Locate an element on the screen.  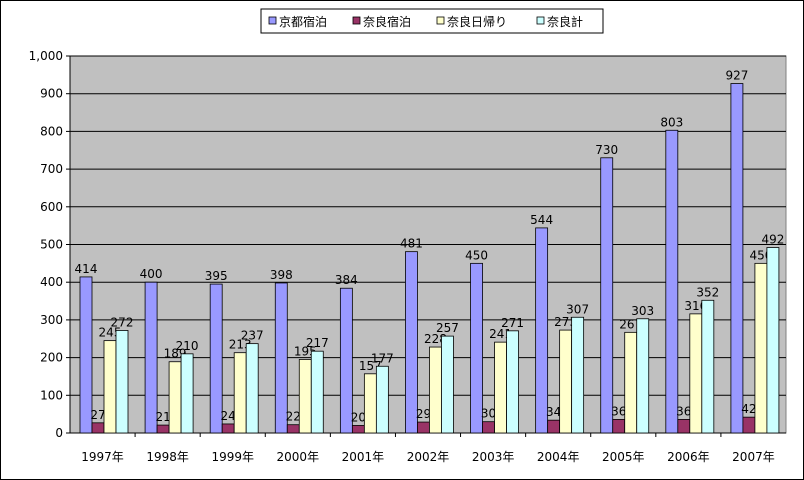
x-tick-label: 2001年 is located at coordinates (363, 457).